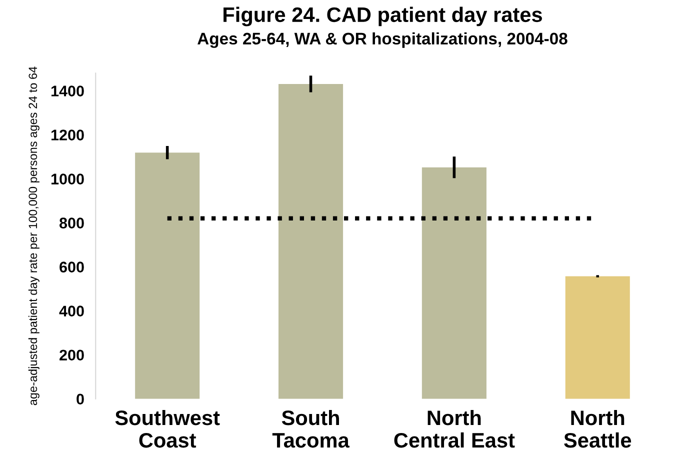 Image resolution: width=683 pixels, height=472 pixels. What do you see at coordinates (72, 355) in the screenshot?
I see `y-tick-label: 200` at bounding box center [72, 355].